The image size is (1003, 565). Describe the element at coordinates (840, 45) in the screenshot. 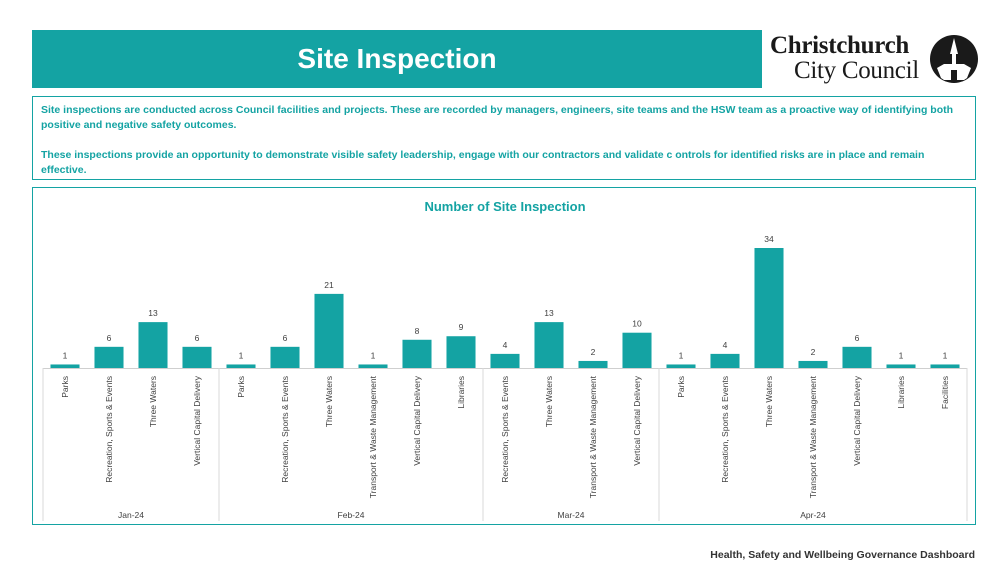

I see `logo-text-line1: Christchurch` at that location.